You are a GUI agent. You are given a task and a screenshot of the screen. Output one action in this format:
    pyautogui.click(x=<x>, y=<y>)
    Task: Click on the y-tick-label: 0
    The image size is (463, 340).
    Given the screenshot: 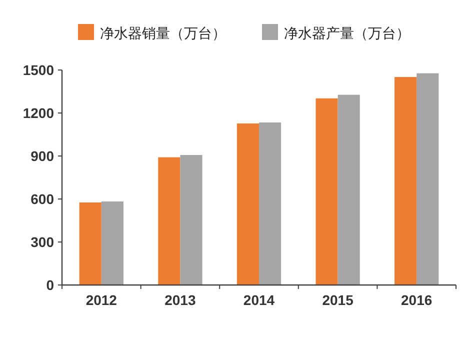 What is the action you would take?
    pyautogui.click(x=50, y=285)
    